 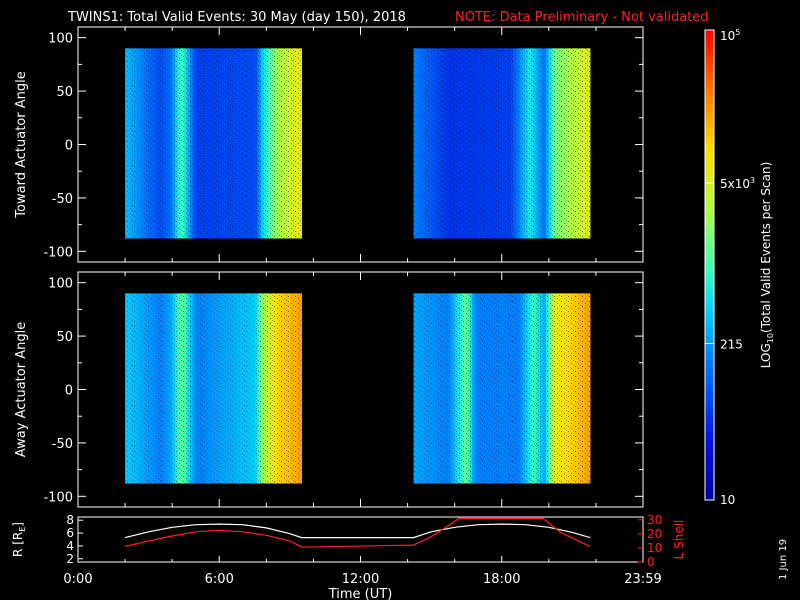 What do you see at coordinates (582, 17) in the screenshot?
I see `preliminary-note: NOTE: Data Preliminary - Not validated` at bounding box center [582, 17].